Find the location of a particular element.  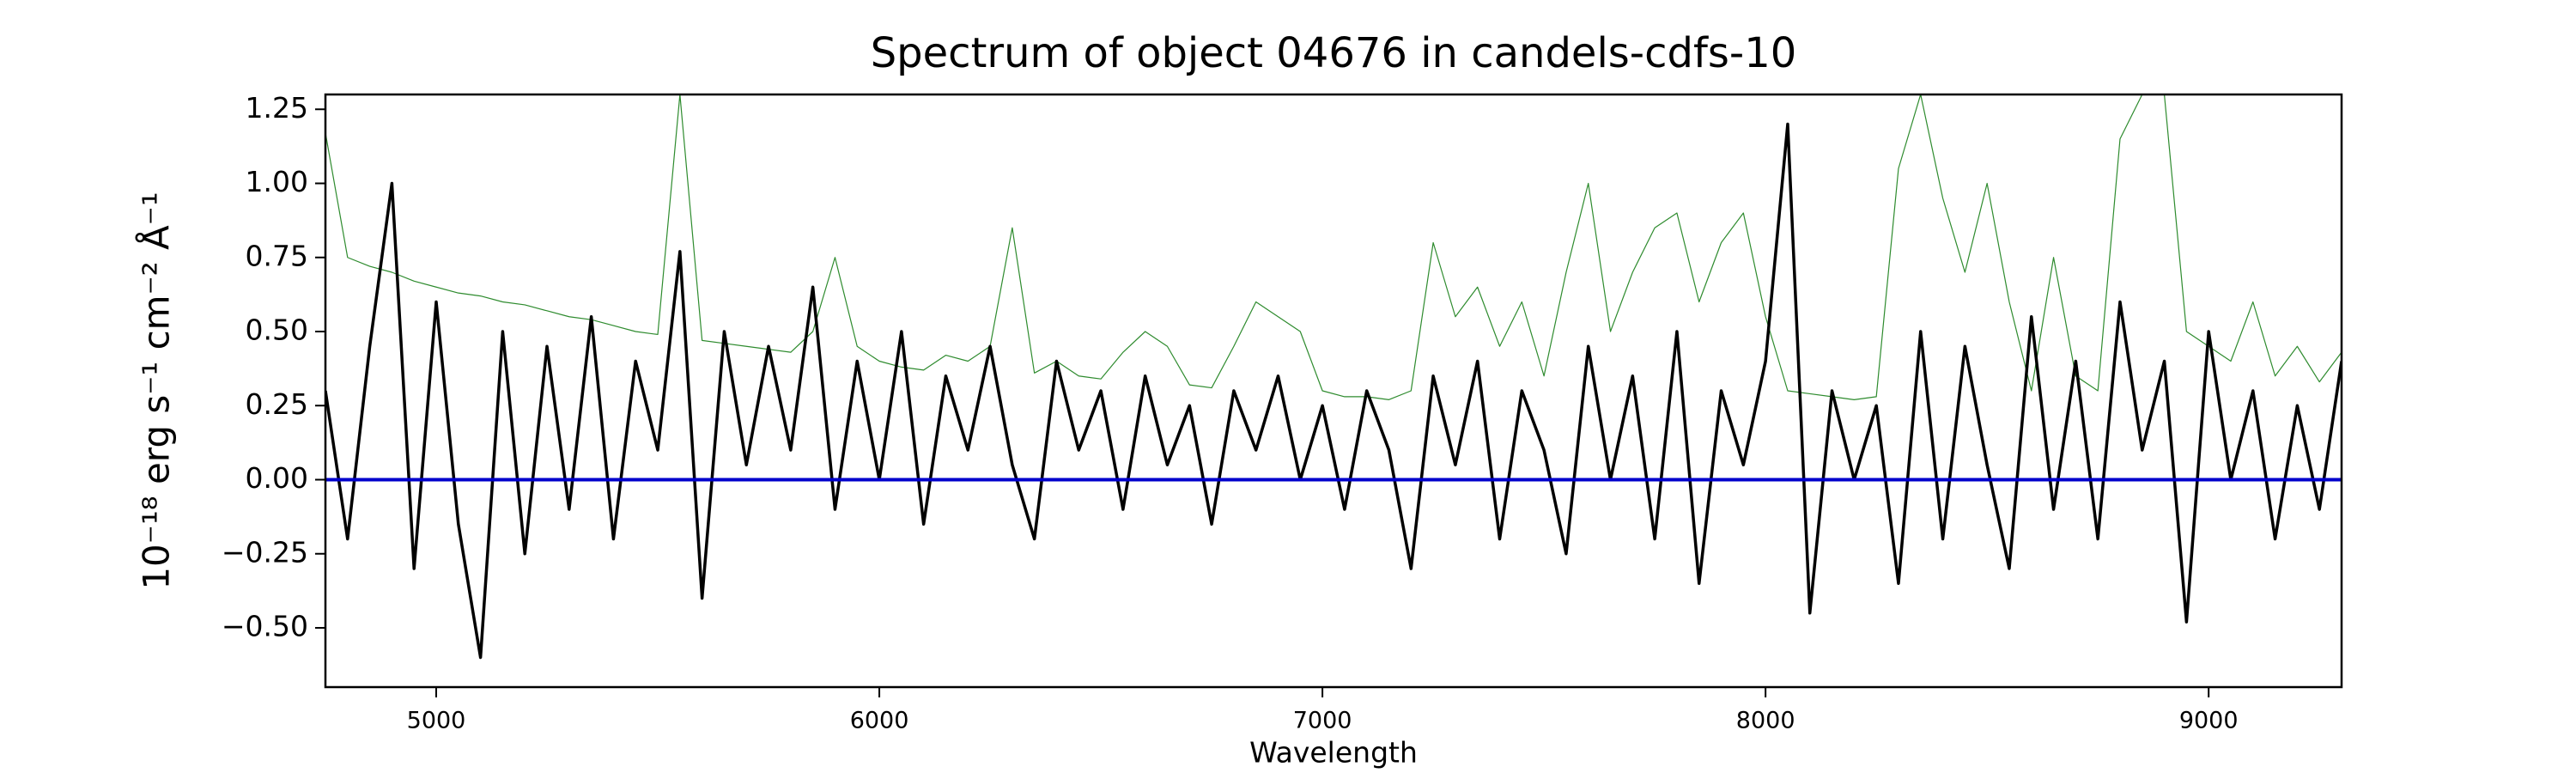

x-tick-label: 5000 is located at coordinates (436, 721).